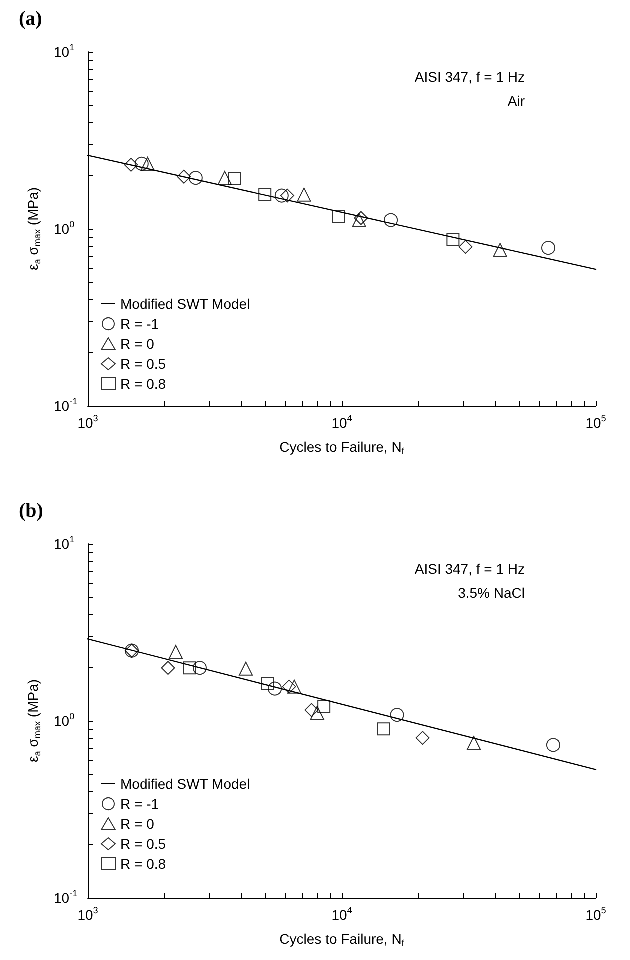  What do you see at coordinates (517, 101) in the screenshot?
I see `annotation: Air` at bounding box center [517, 101].